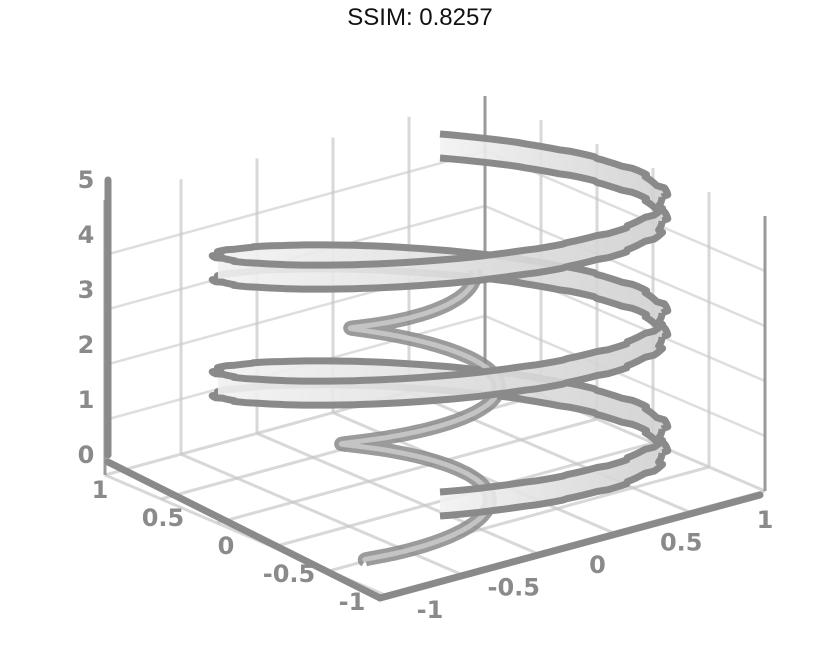 Image resolution: width=840 pixels, height=664 pixels. I want to click on z-tick-label: 4, so click(86, 235).